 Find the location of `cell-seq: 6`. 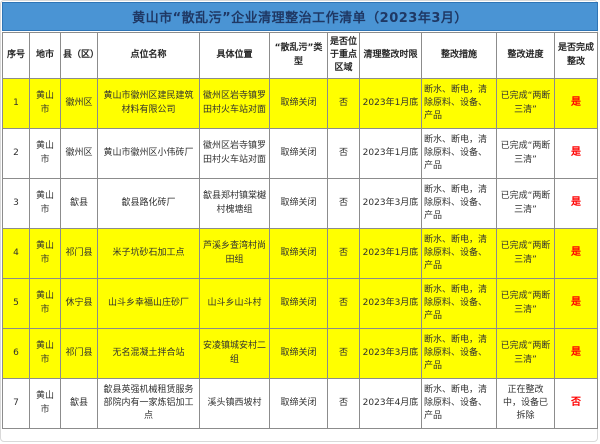

cell-seq: 6 is located at coordinates (16, 353).